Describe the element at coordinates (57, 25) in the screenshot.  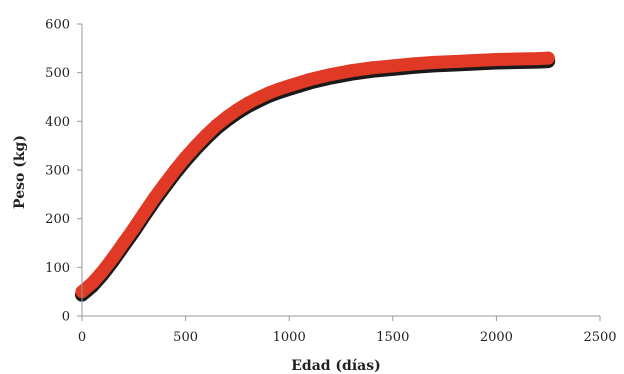
I see `y-tick-label: 600` at that location.